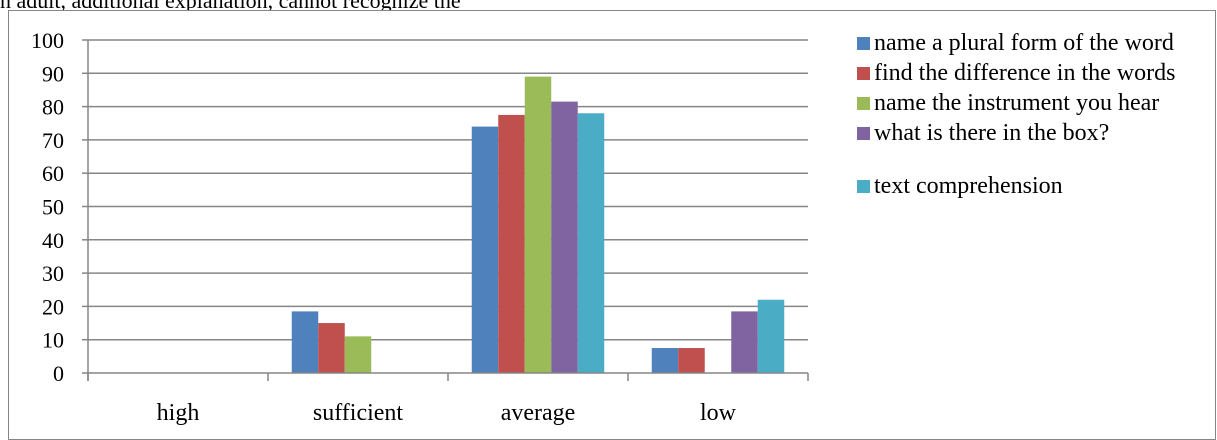 Image resolution: width=1217 pixels, height=440 pixels. What do you see at coordinates (53, 207) in the screenshot?
I see `y-tick-label: 50` at bounding box center [53, 207].